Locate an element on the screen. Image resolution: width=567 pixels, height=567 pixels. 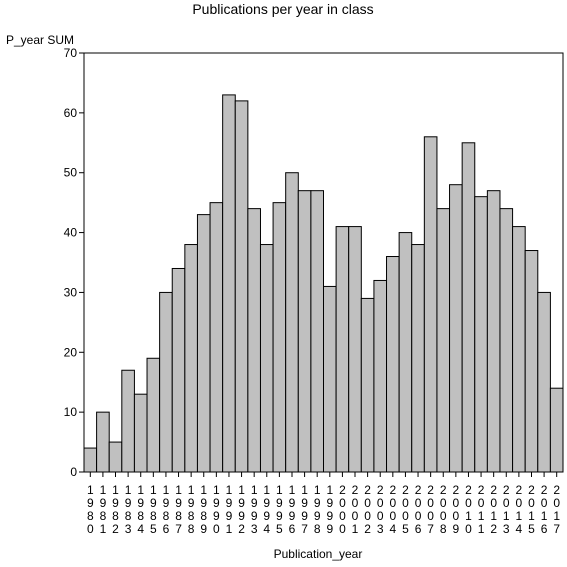
y-tick-label: 60 is located at coordinates (71, 113).